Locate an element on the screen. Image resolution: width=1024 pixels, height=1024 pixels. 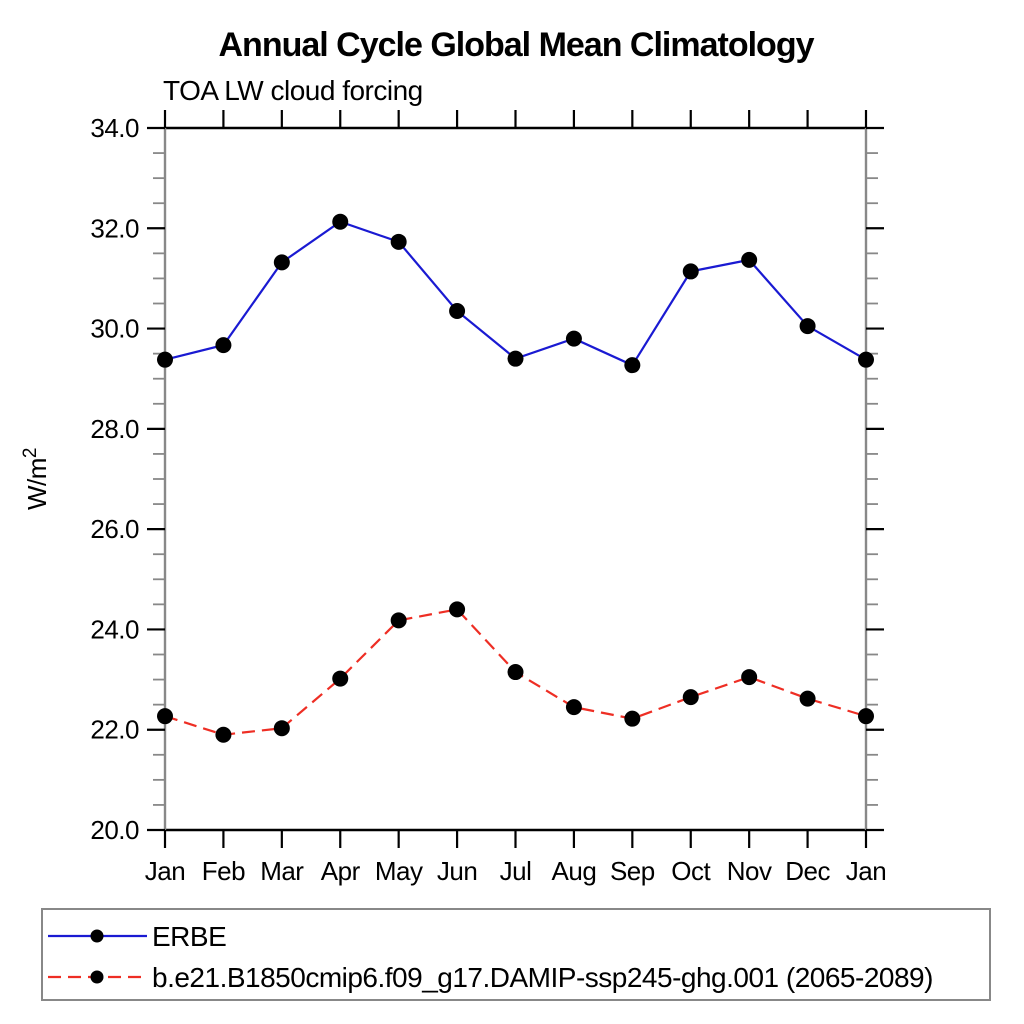
x-tick-label: Jun is located at coordinates (457, 871).